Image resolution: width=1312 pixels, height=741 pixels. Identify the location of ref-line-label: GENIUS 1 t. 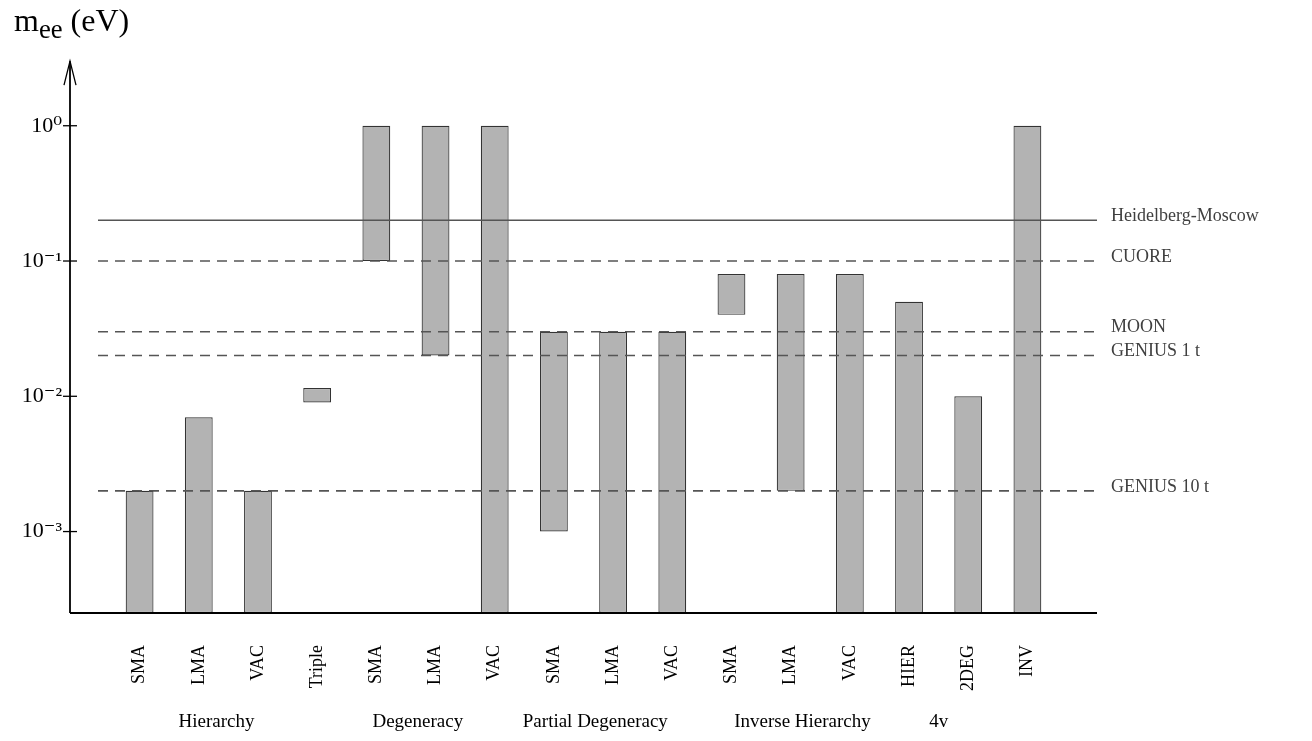
(1155, 350).